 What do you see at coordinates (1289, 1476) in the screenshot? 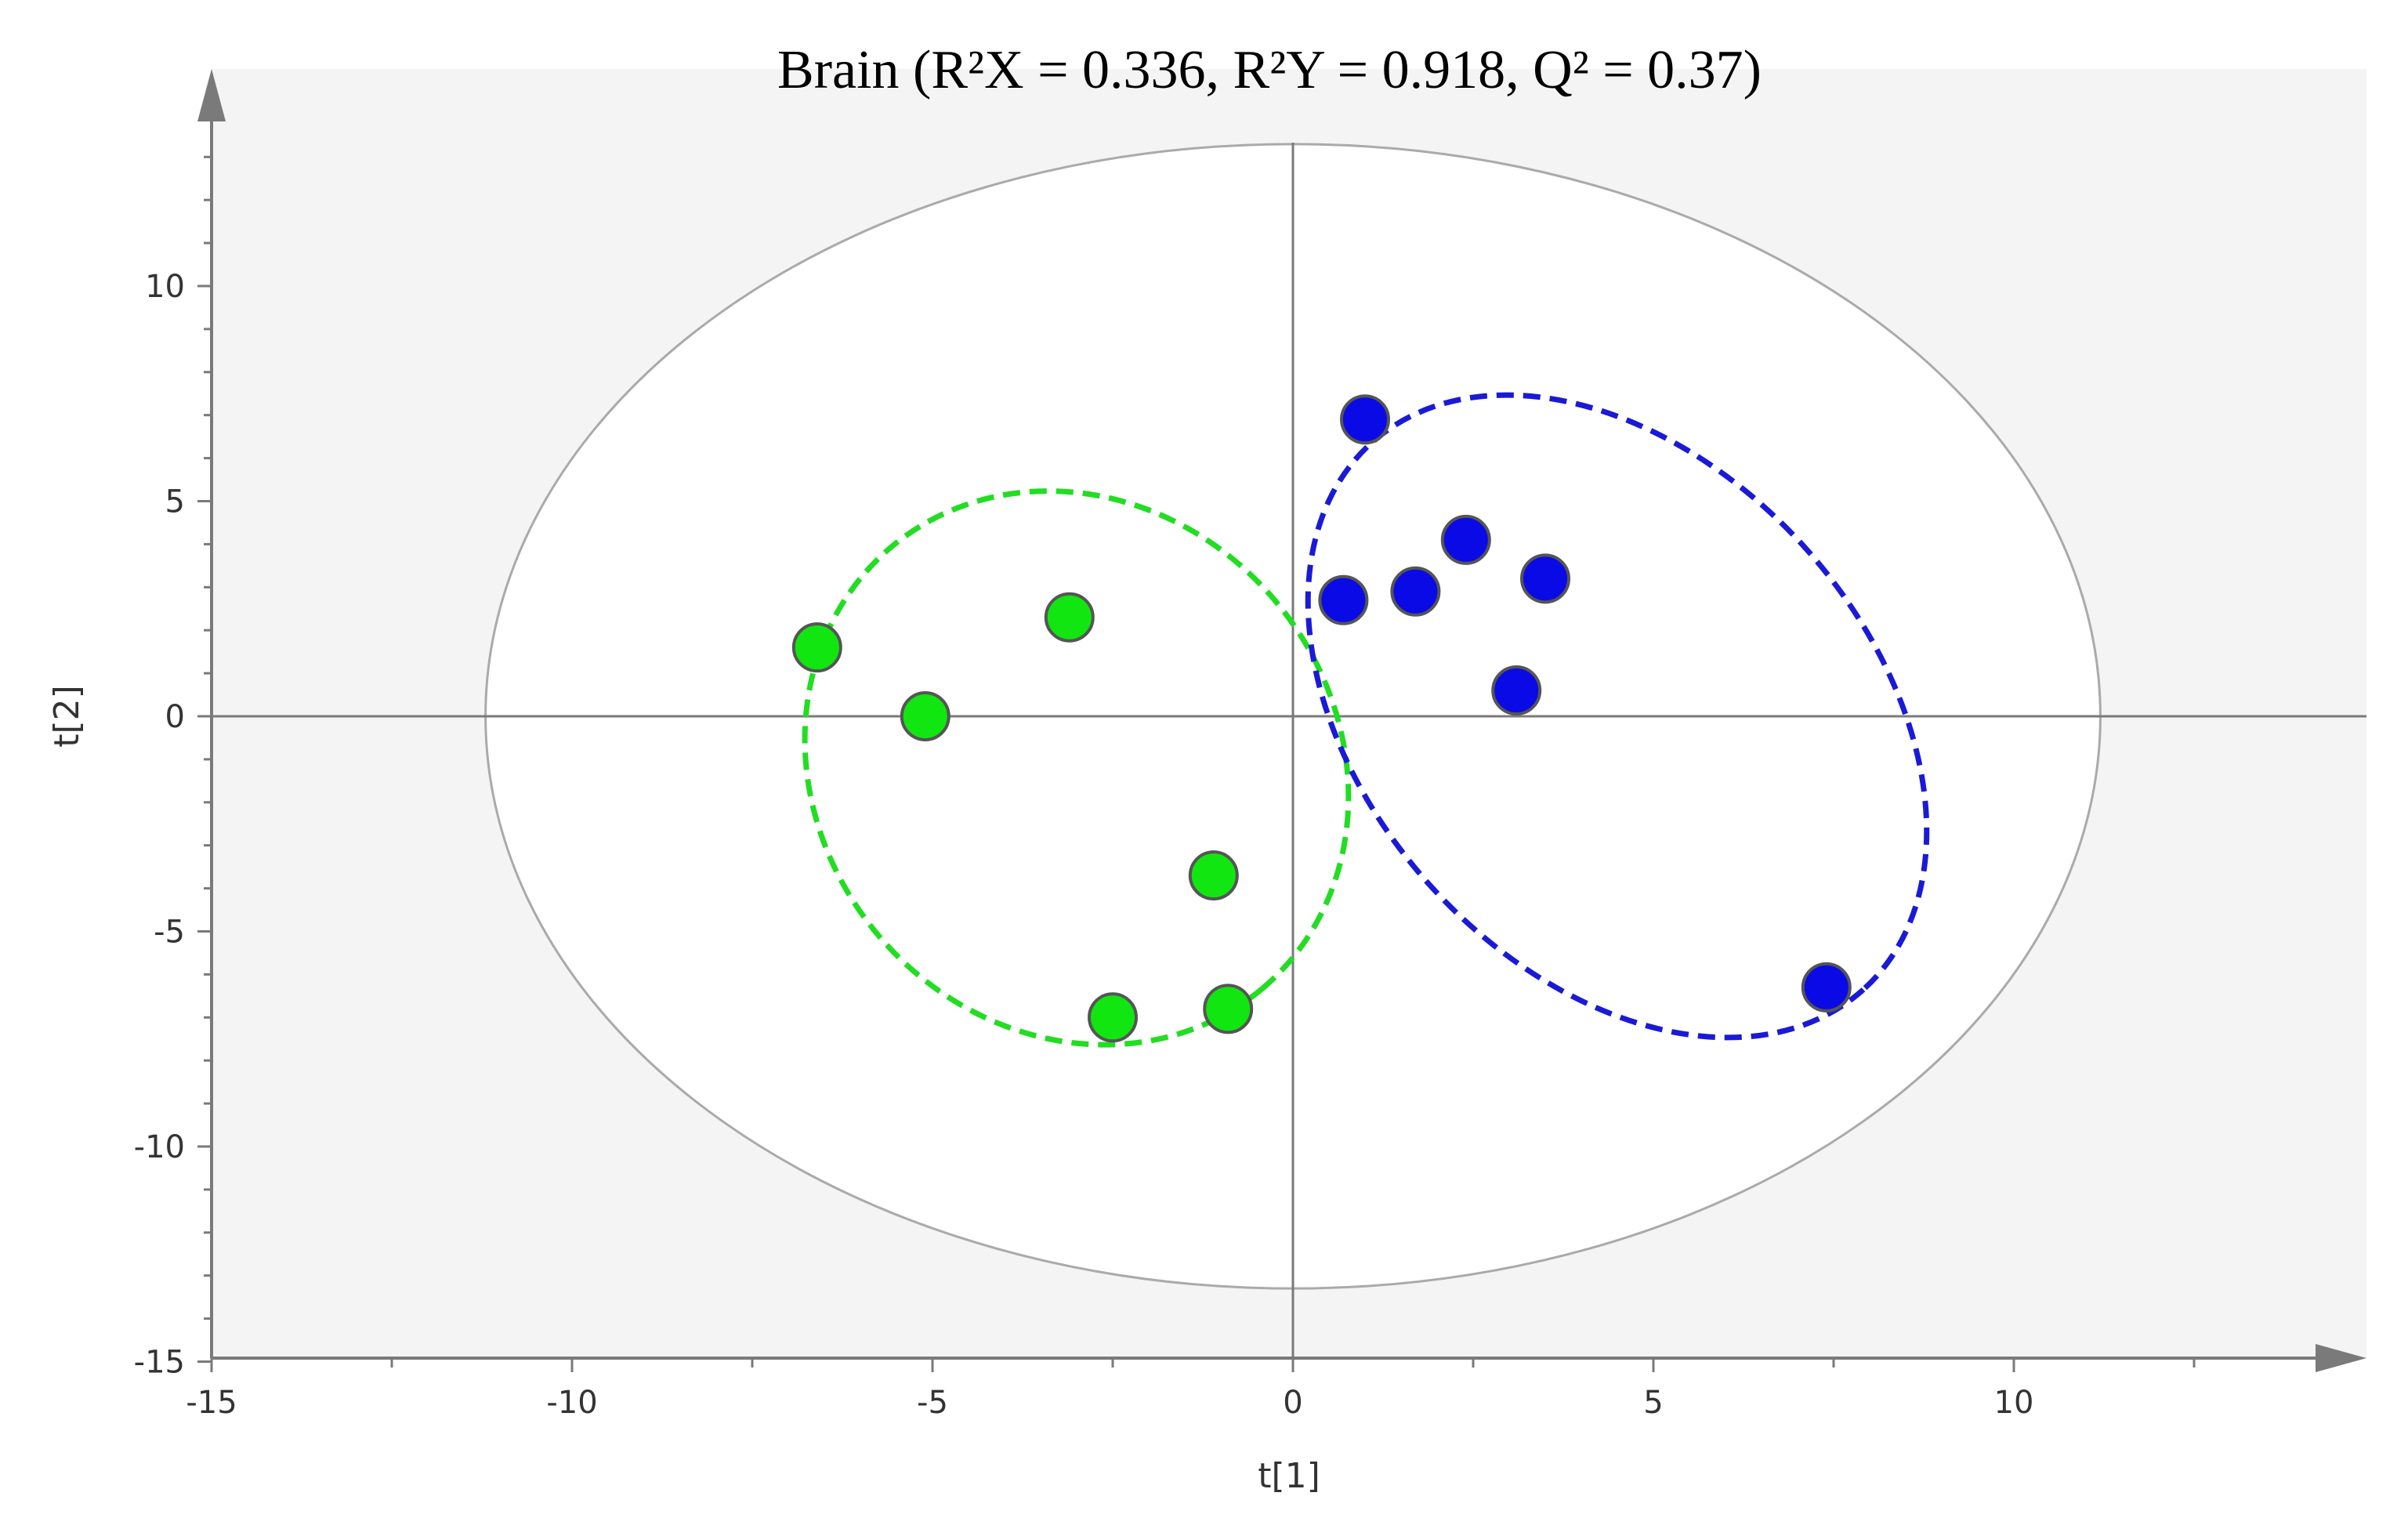
I see `x-axis-label: t[1]` at bounding box center [1289, 1476].